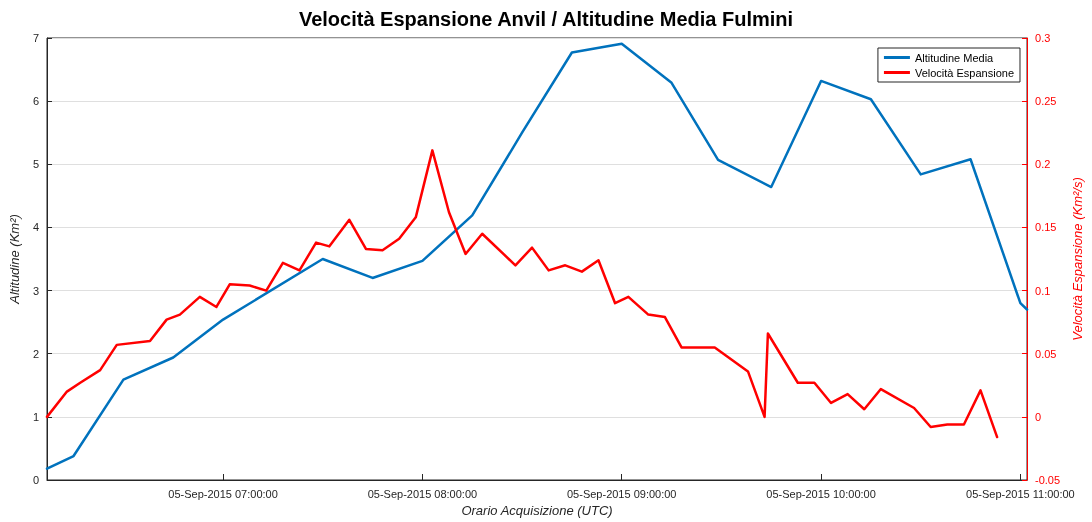 The width and height of the screenshot is (1092, 522). What do you see at coordinates (35, 290) in the screenshot?
I see `y-tick-label: 3` at bounding box center [35, 290].